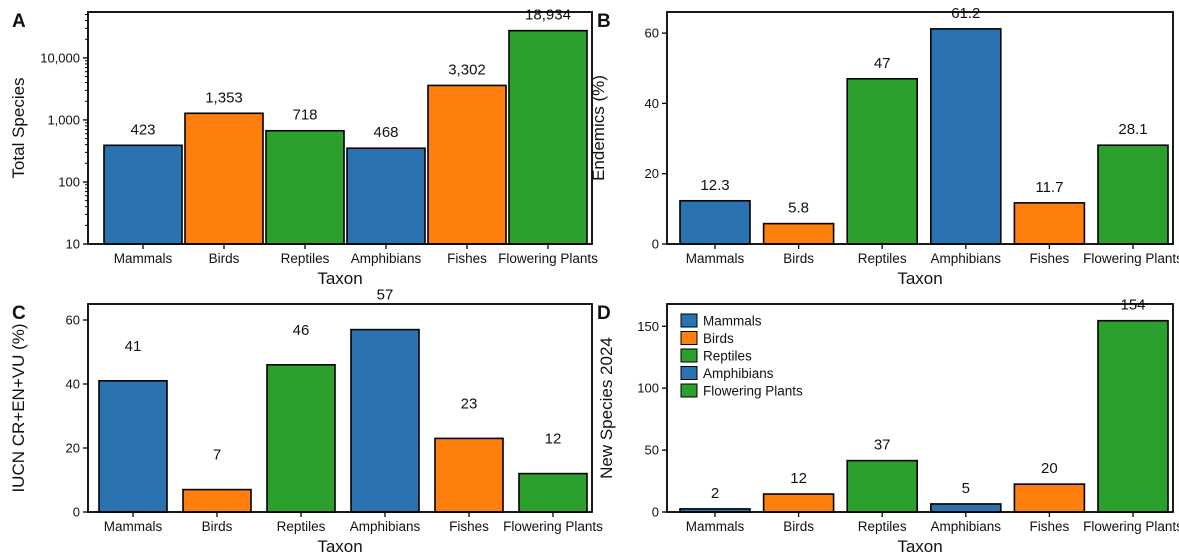 The width and height of the screenshot is (1179, 556). What do you see at coordinates (882, 63) in the screenshot?
I see `data-label: 47` at bounding box center [882, 63].